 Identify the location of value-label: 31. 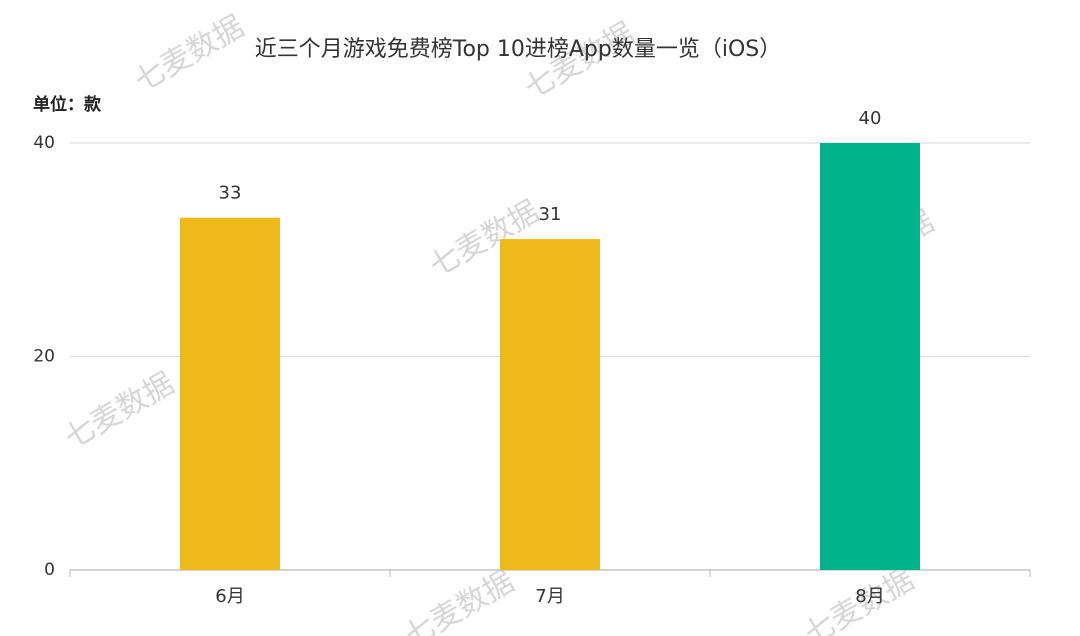
(550, 214).